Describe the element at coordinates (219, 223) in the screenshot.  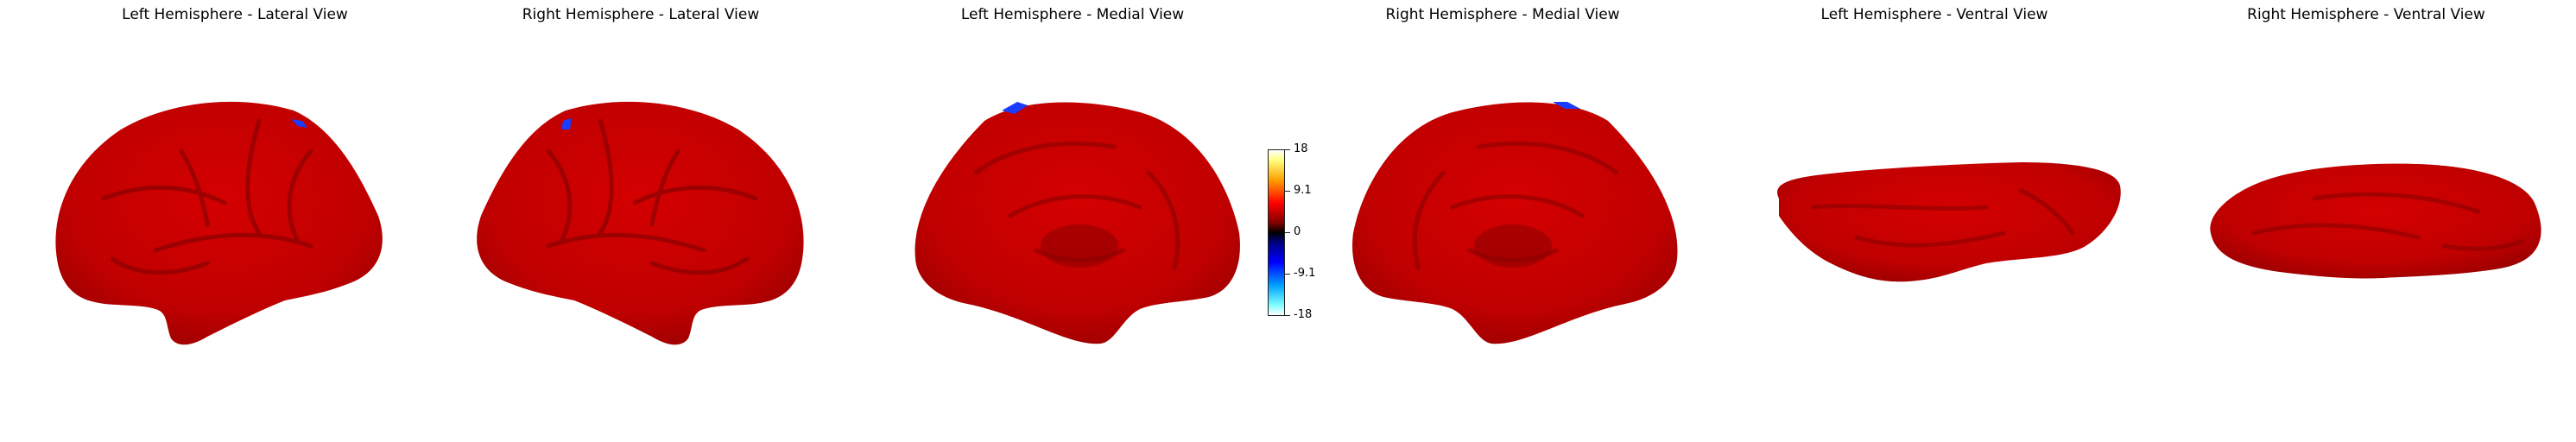
I see `left-lateral-brain` at that location.